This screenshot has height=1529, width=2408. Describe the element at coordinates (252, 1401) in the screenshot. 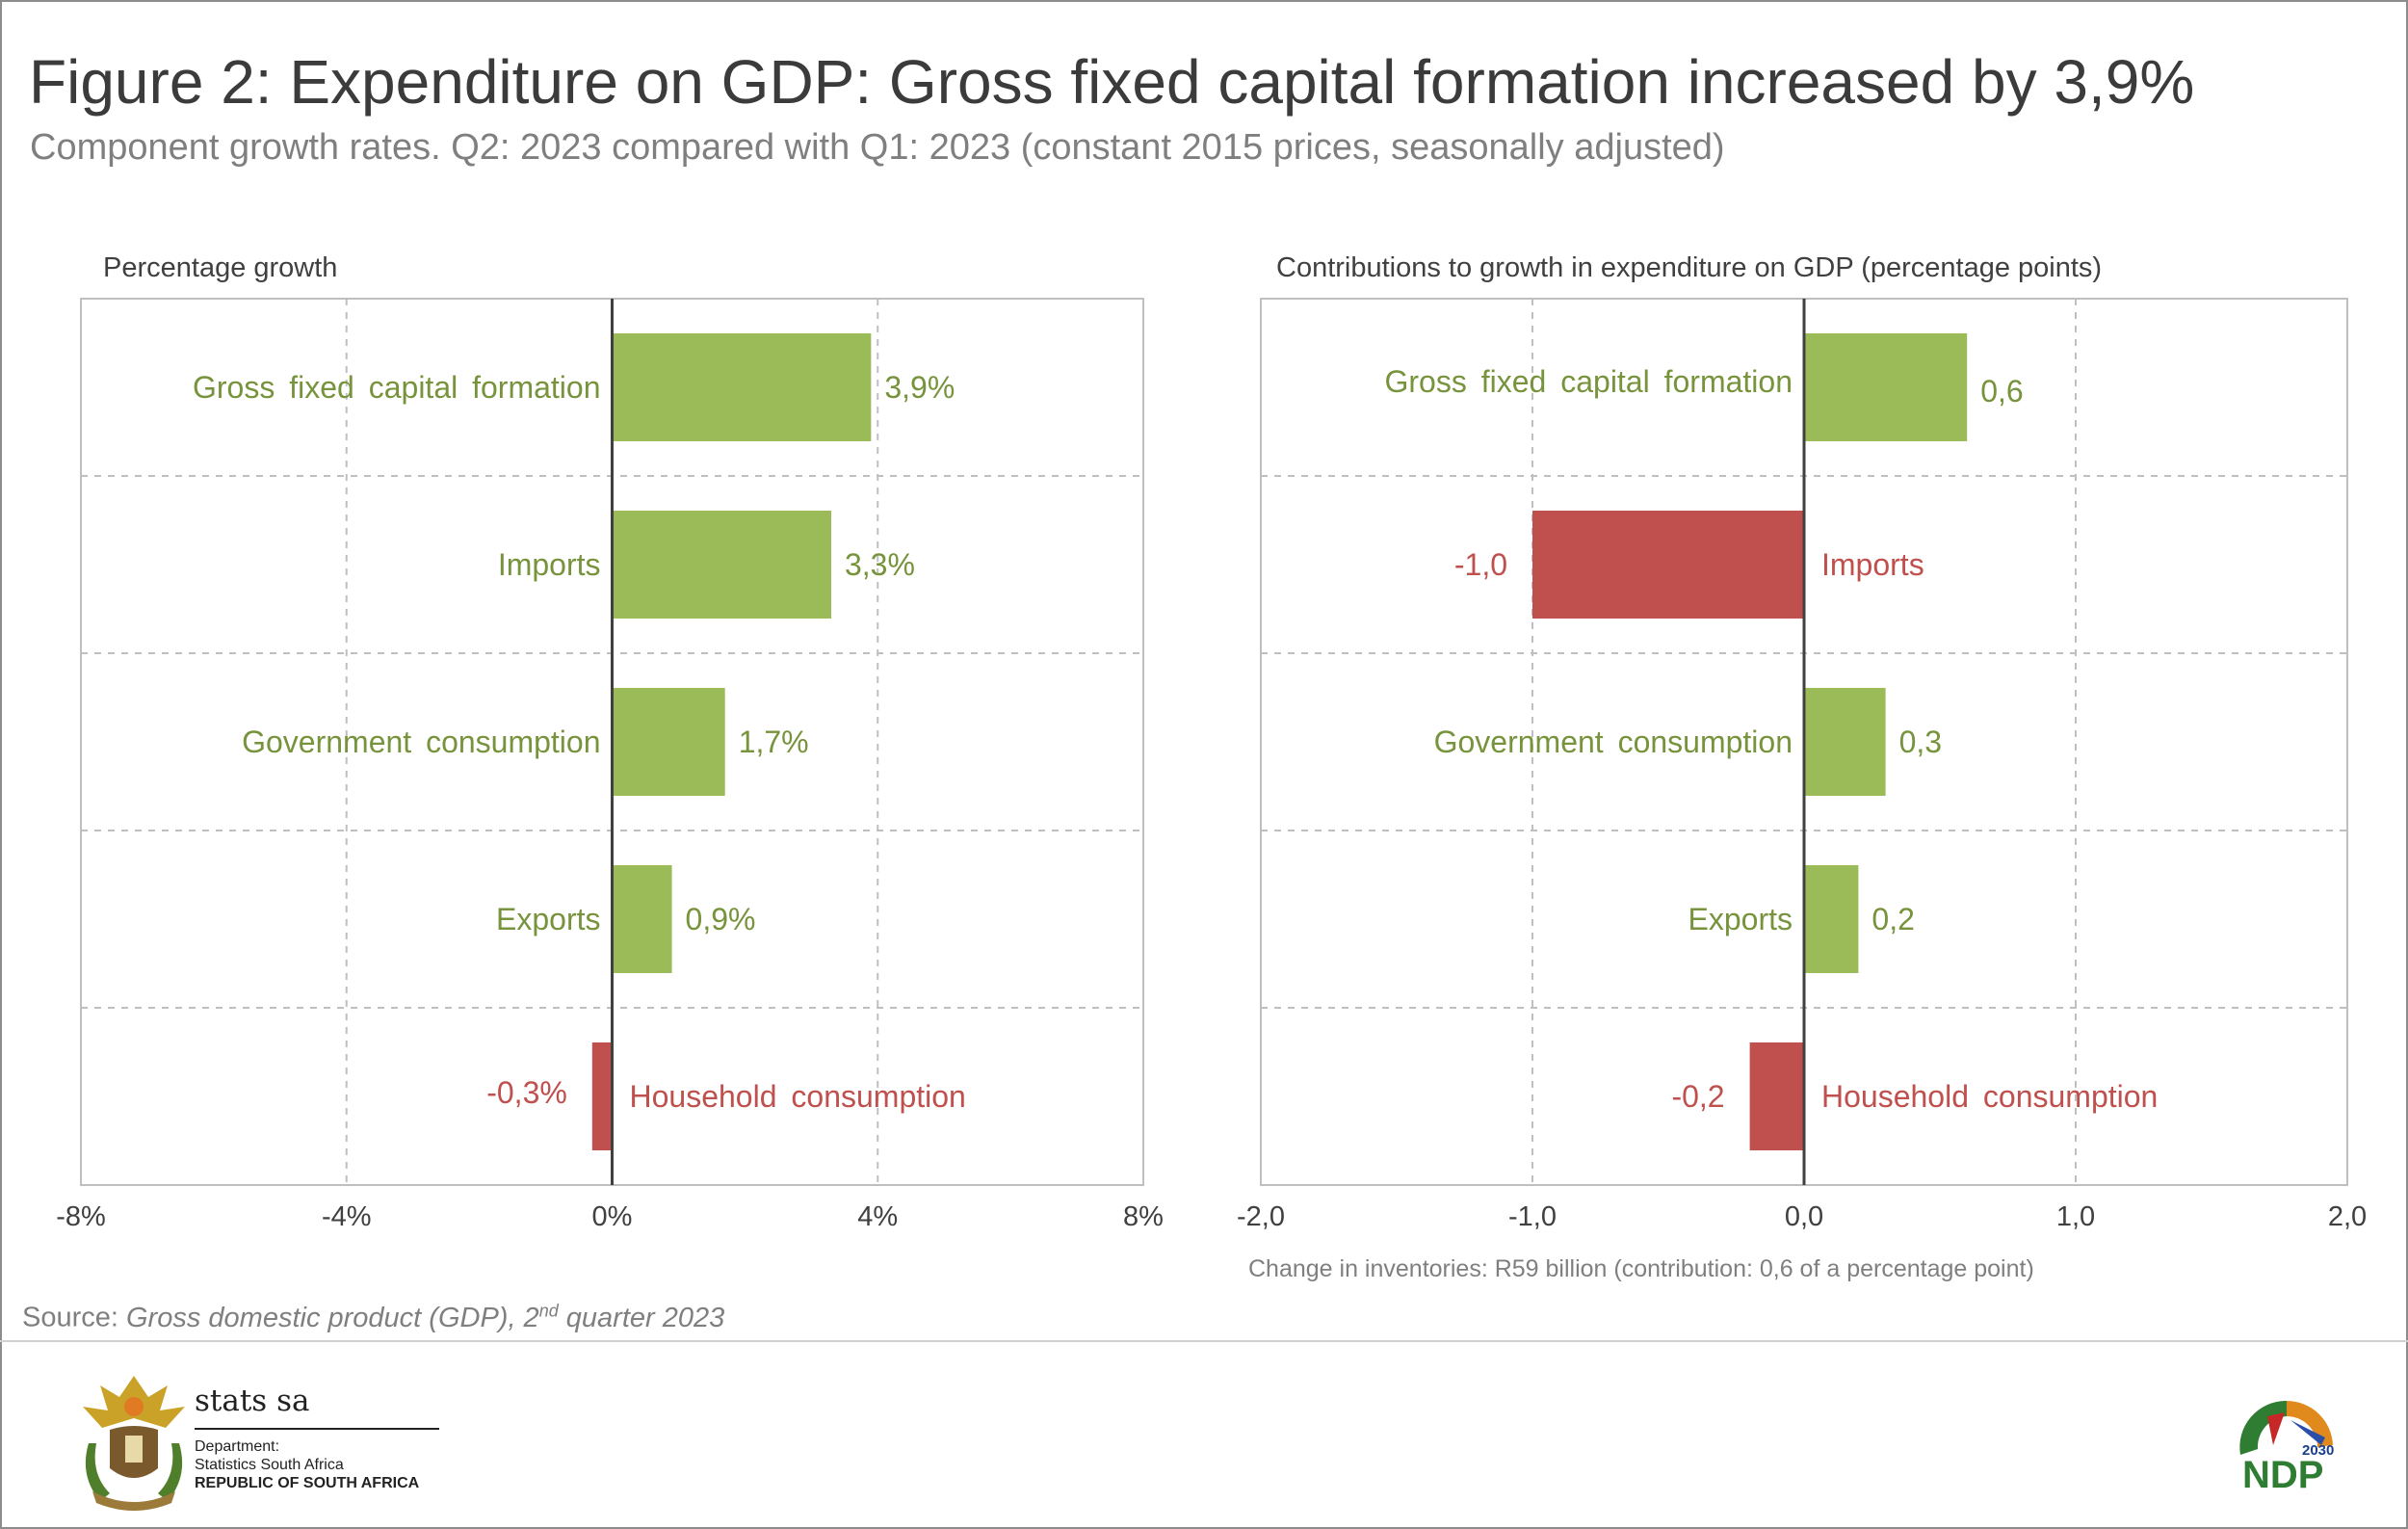

I see `stats-sa-wordmark: stats sa` at that location.